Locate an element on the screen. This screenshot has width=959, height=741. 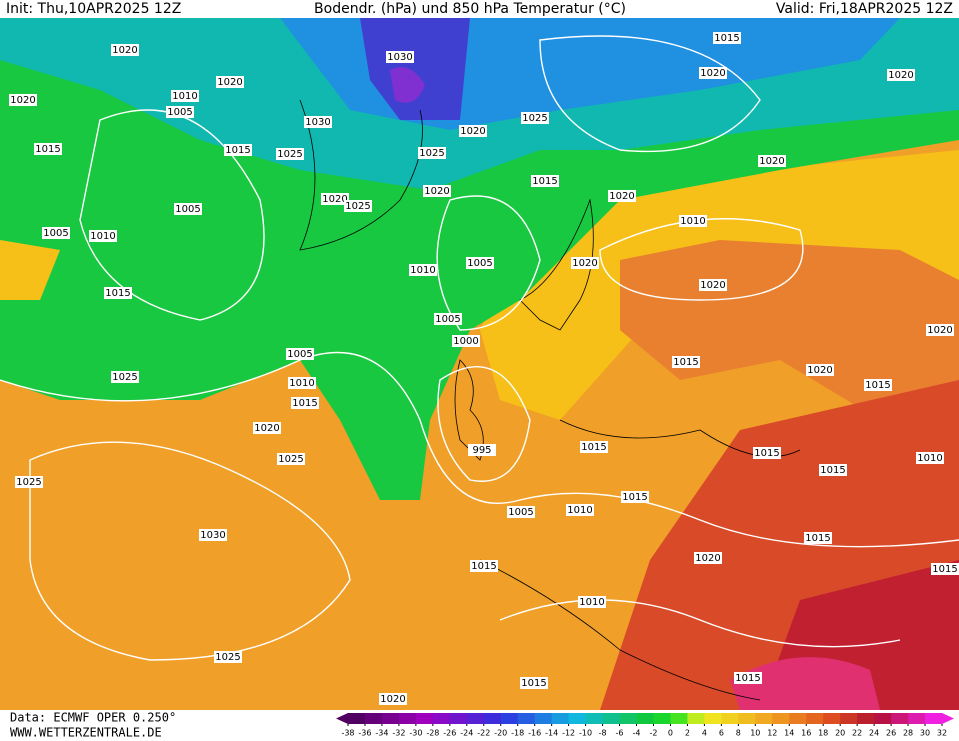
colorbar-tick-label: 28 is located at coordinates (908, 733).